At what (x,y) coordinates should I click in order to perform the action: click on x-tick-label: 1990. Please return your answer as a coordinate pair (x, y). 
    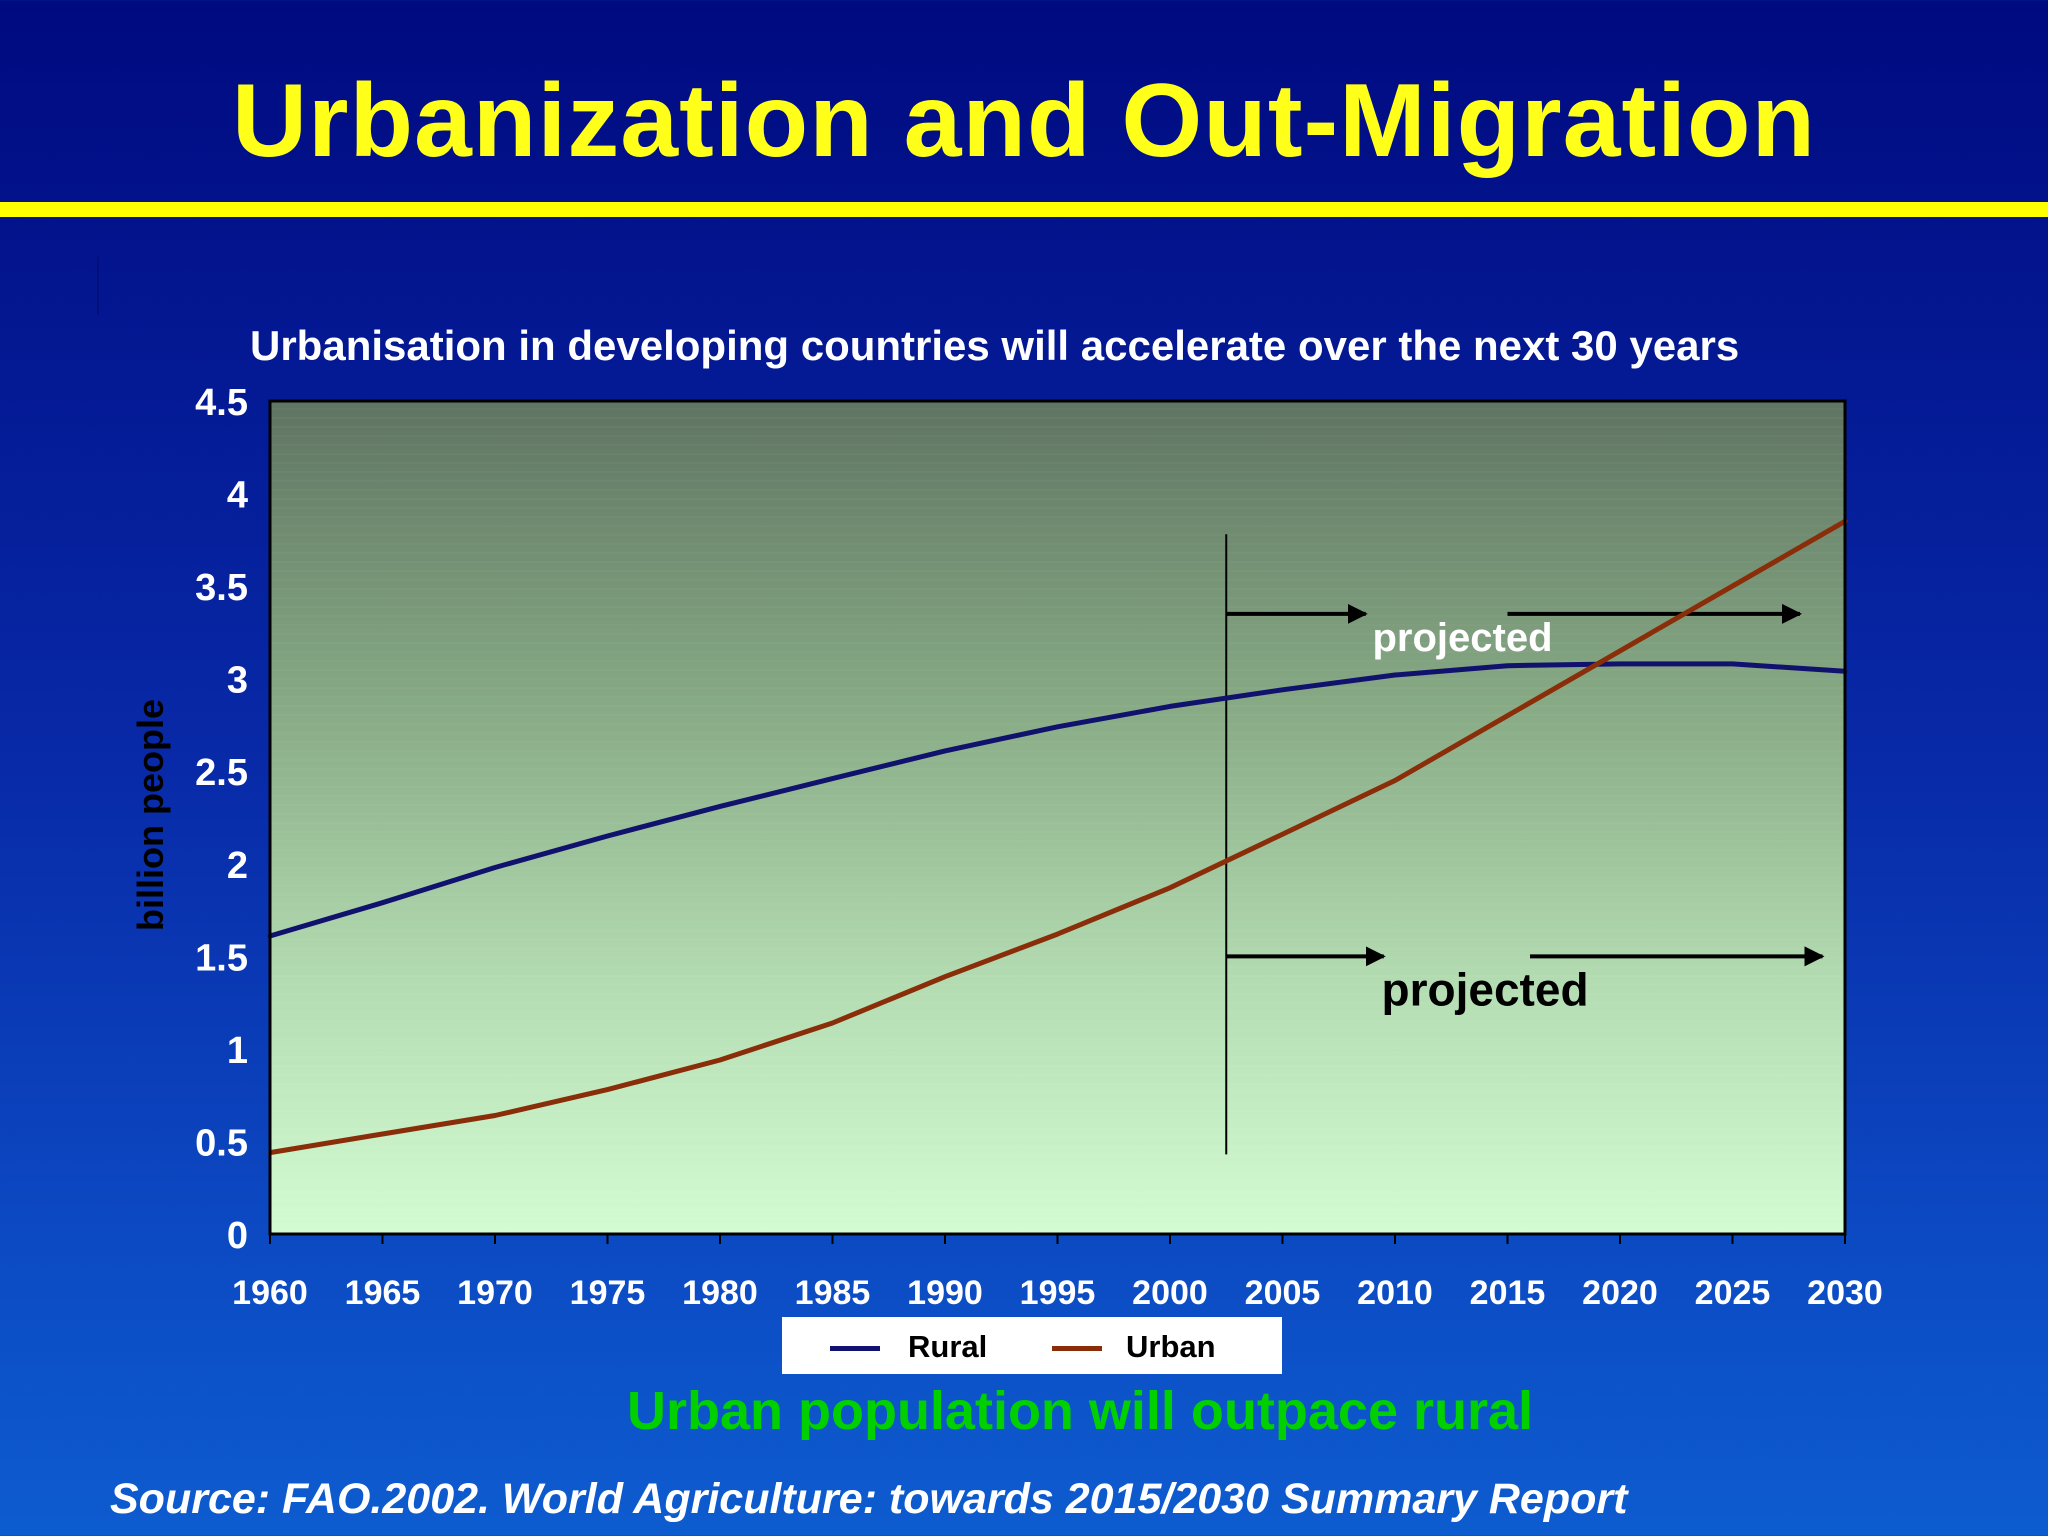
    Looking at the image, I should click on (945, 1293).